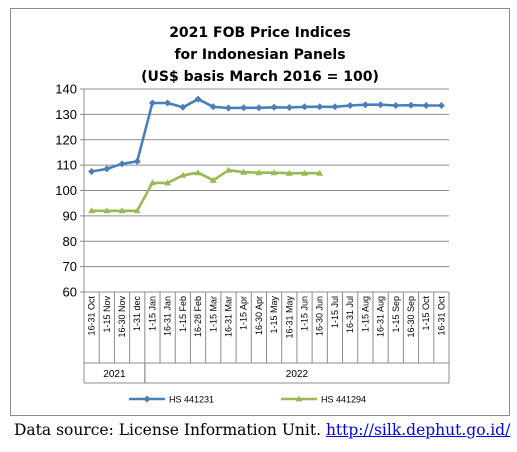 The image size is (517, 452). Describe the element at coordinates (70, 266) in the screenshot. I see `y-tick-label: 70` at that location.